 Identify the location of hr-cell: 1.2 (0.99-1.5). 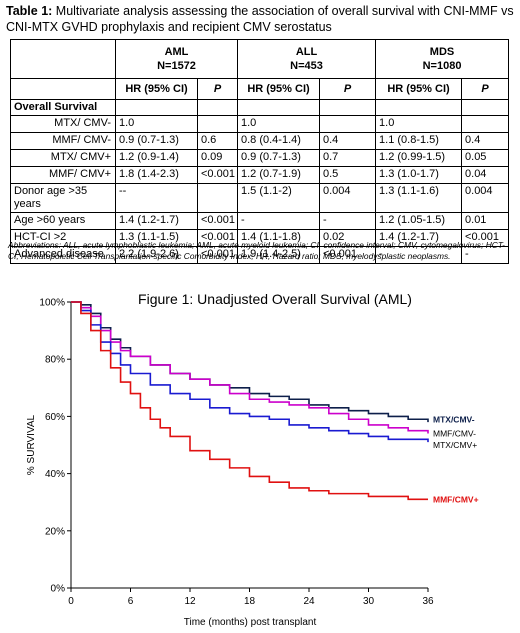
(419, 158).